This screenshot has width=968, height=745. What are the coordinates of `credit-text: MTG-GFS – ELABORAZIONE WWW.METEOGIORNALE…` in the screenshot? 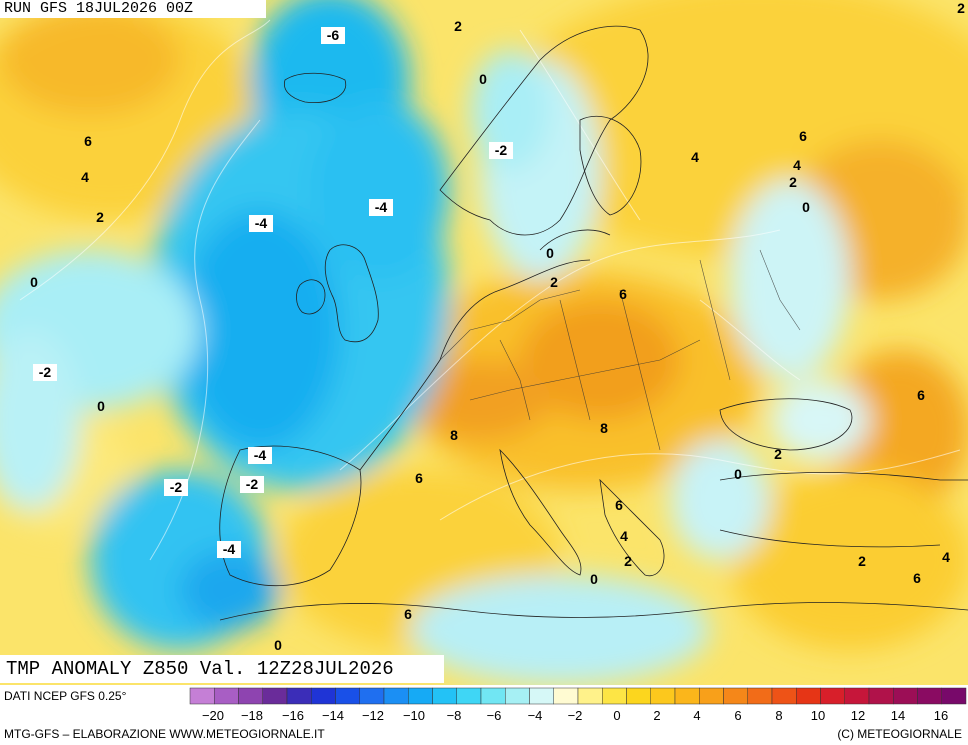 It's located at (164, 734).